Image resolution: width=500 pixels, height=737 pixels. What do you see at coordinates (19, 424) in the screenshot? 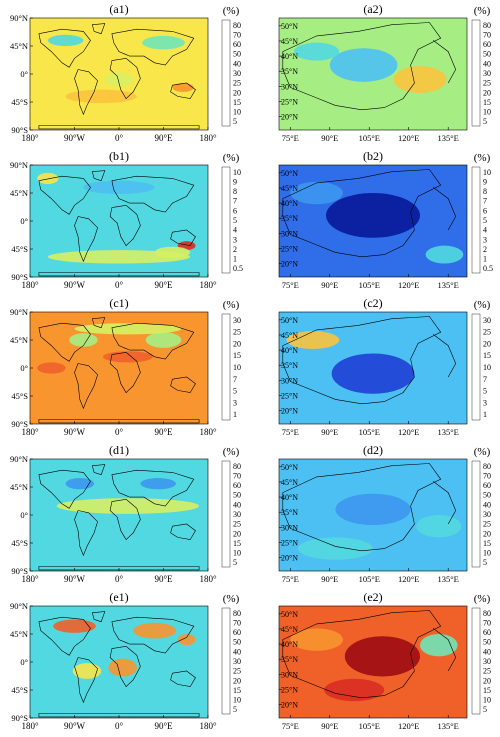
I see `y-tick-label: 90°S` at bounding box center [19, 424].